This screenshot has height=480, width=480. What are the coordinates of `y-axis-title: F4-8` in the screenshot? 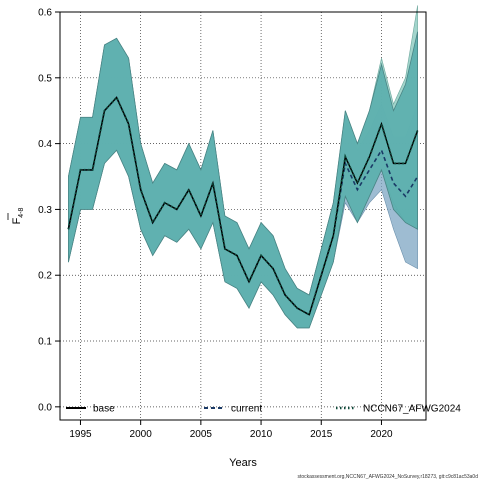 It's located at (16, 215).